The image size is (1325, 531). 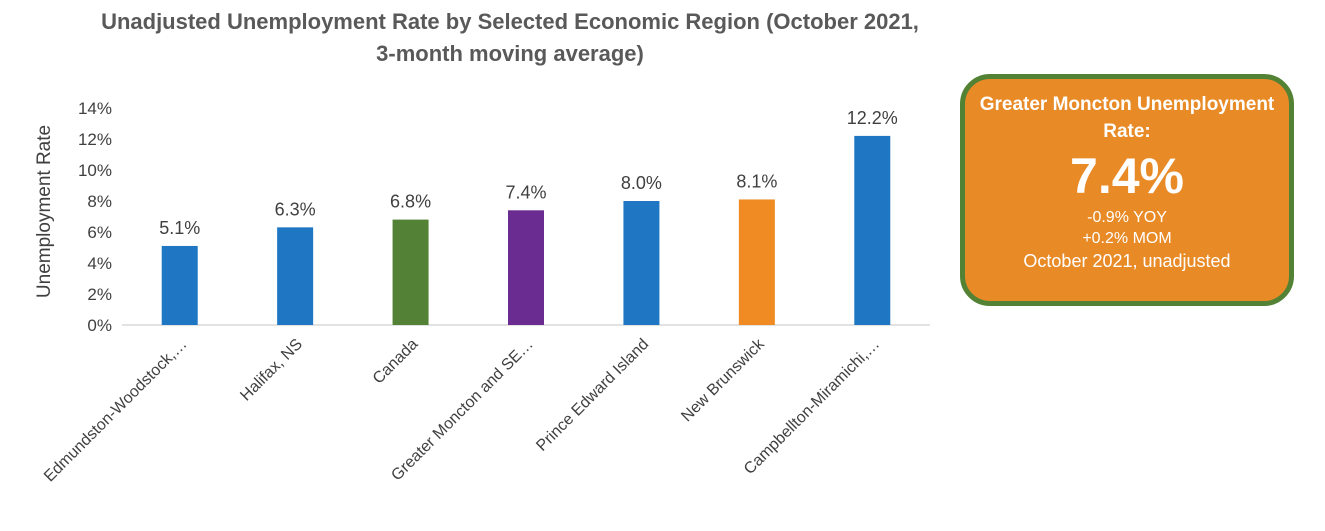 What do you see at coordinates (1127, 118) in the screenshot?
I see `callout-title: Greater Moncton Unemployment Rate:` at bounding box center [1127, 118].